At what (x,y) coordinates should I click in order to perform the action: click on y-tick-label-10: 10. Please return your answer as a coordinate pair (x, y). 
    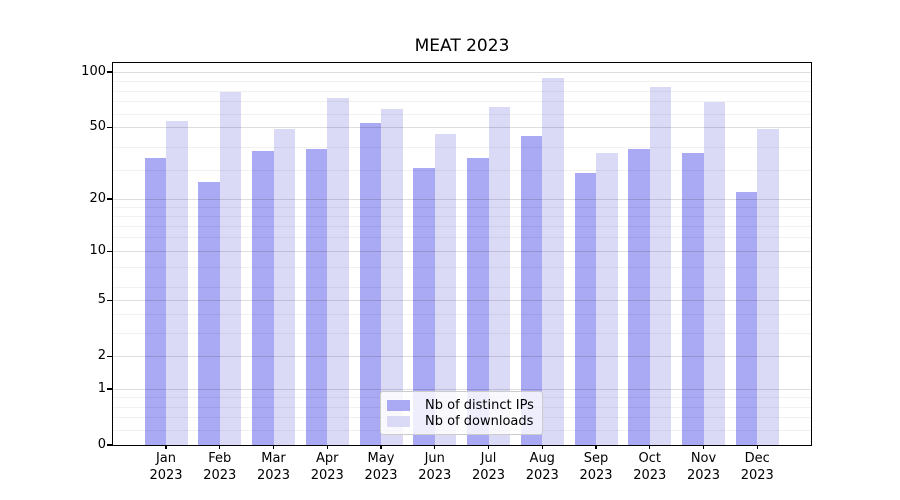
    Looking at the image, I should click on (97, 251).